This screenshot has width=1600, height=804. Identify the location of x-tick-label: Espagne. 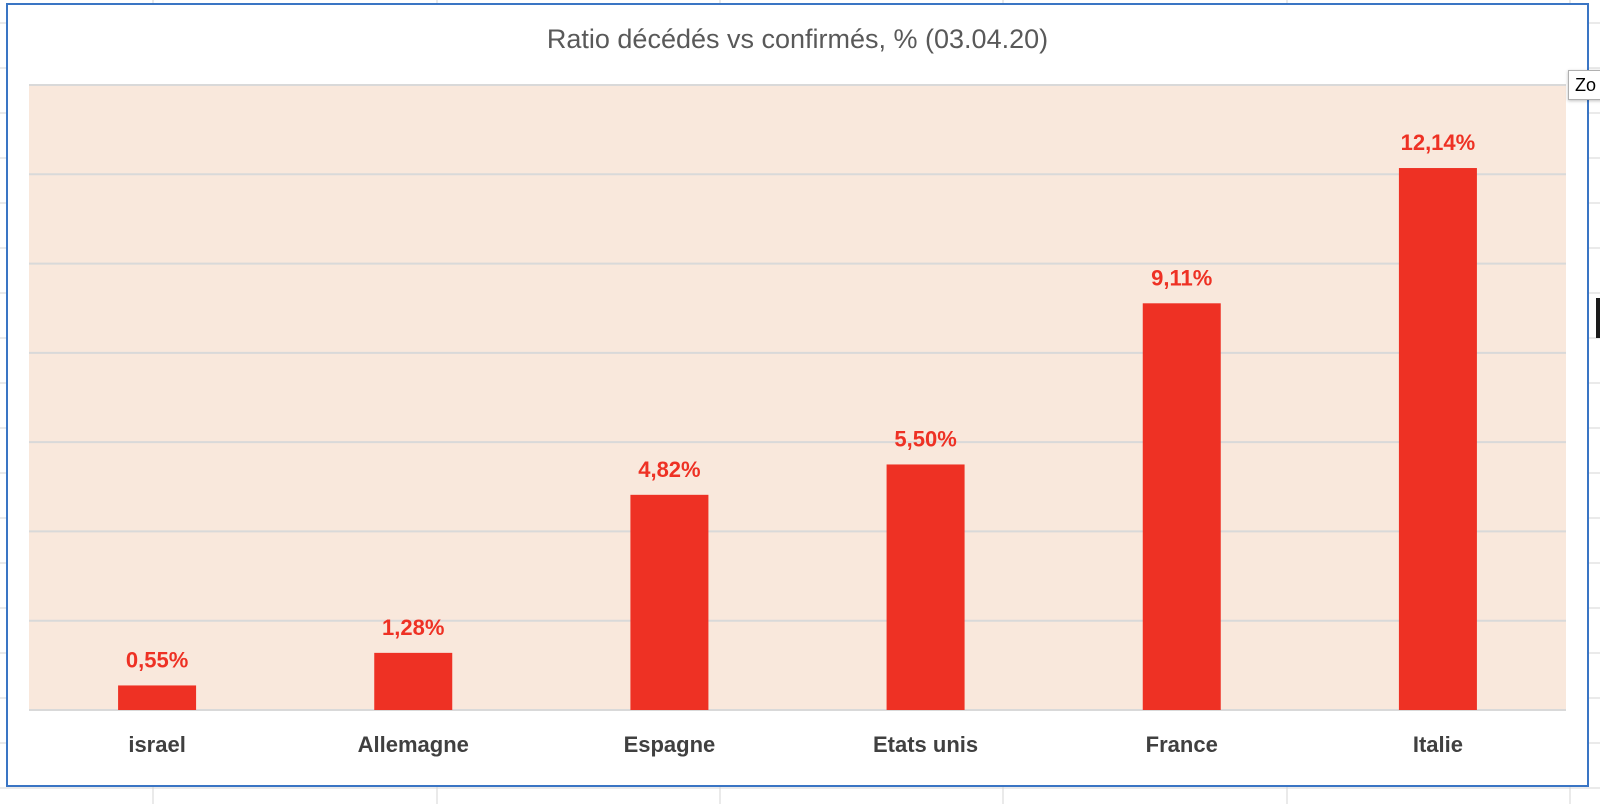
(670, 744).